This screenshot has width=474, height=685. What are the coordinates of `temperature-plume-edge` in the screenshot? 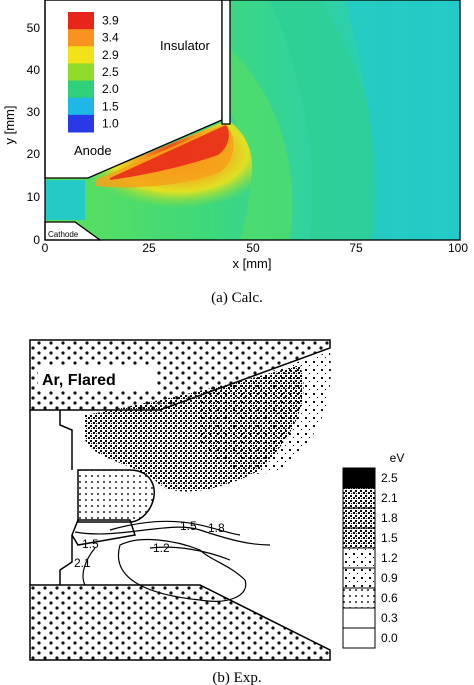 It's located at (265, 413).